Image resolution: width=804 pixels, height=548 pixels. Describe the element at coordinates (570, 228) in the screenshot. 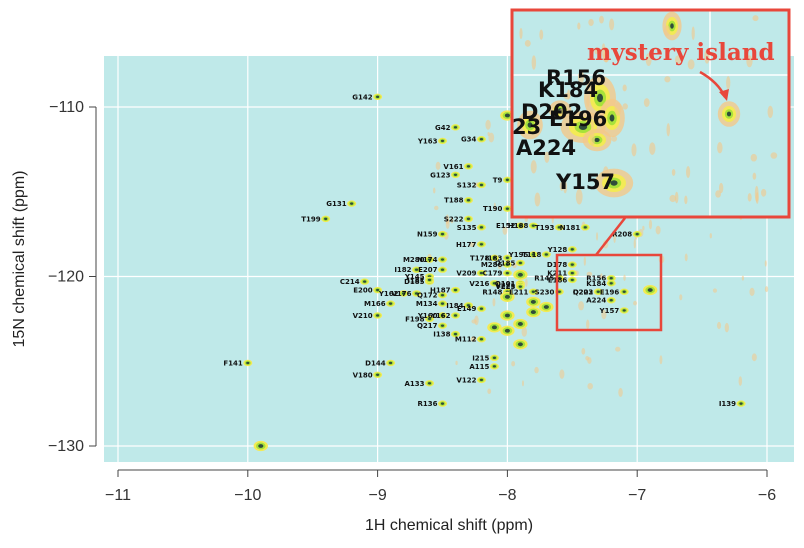

I see `peak-label: N181` at that location.